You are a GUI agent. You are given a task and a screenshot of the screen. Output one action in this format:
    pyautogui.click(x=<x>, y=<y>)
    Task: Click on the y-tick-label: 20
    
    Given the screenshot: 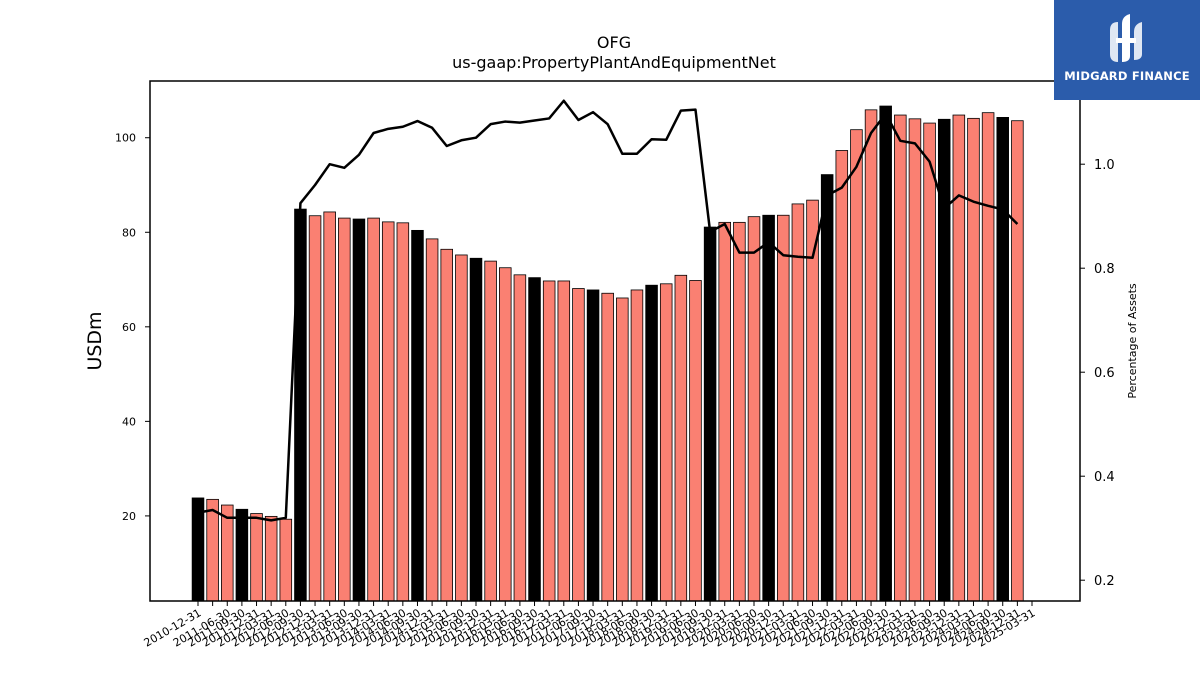 What is the action you would take?
    pyautogui.click(x=129, y=516)
    